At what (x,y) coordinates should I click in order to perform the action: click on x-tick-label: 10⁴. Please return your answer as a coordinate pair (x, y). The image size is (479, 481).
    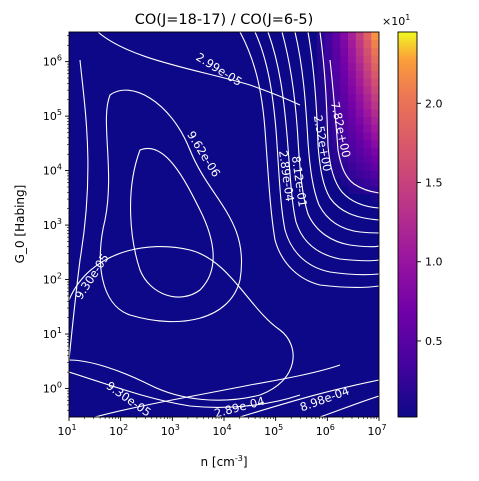
    Looking at the image, I should click on (221, 430).